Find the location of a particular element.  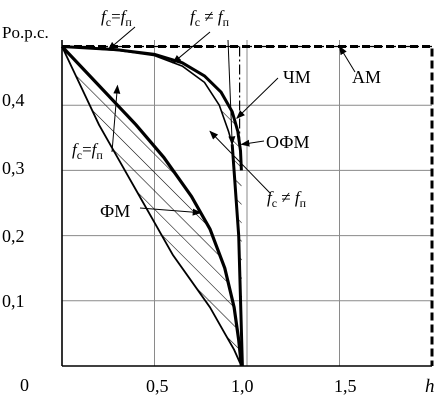

x-tick-label: 1,5 is located at coordinates (345, 386).